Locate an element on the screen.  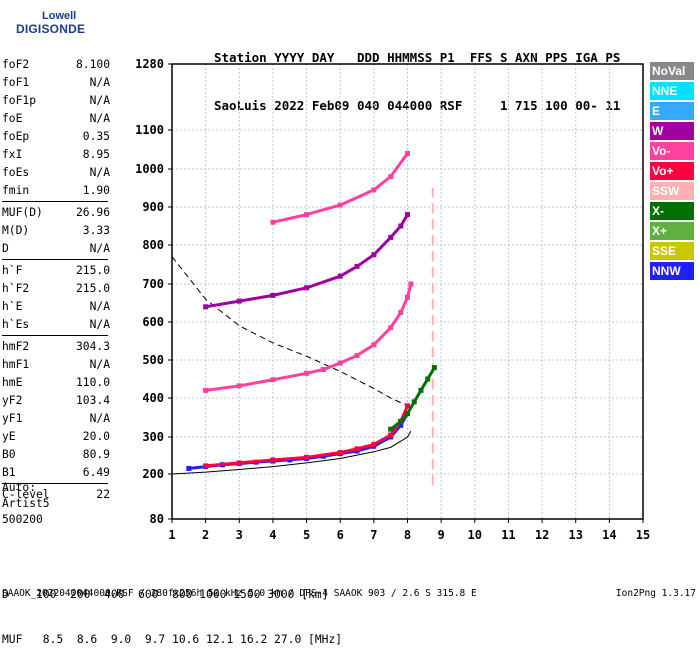
param-key: h`Es is located at coordinates (16, 324).